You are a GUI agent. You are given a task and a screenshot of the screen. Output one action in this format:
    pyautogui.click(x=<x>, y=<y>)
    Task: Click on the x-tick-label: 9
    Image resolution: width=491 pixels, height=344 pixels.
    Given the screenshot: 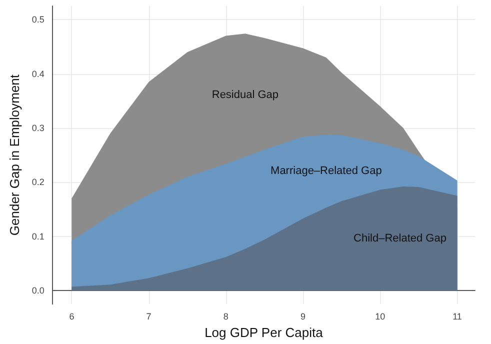 What is the action you would take?
    pyautogui.click(x=303, y=317)
    